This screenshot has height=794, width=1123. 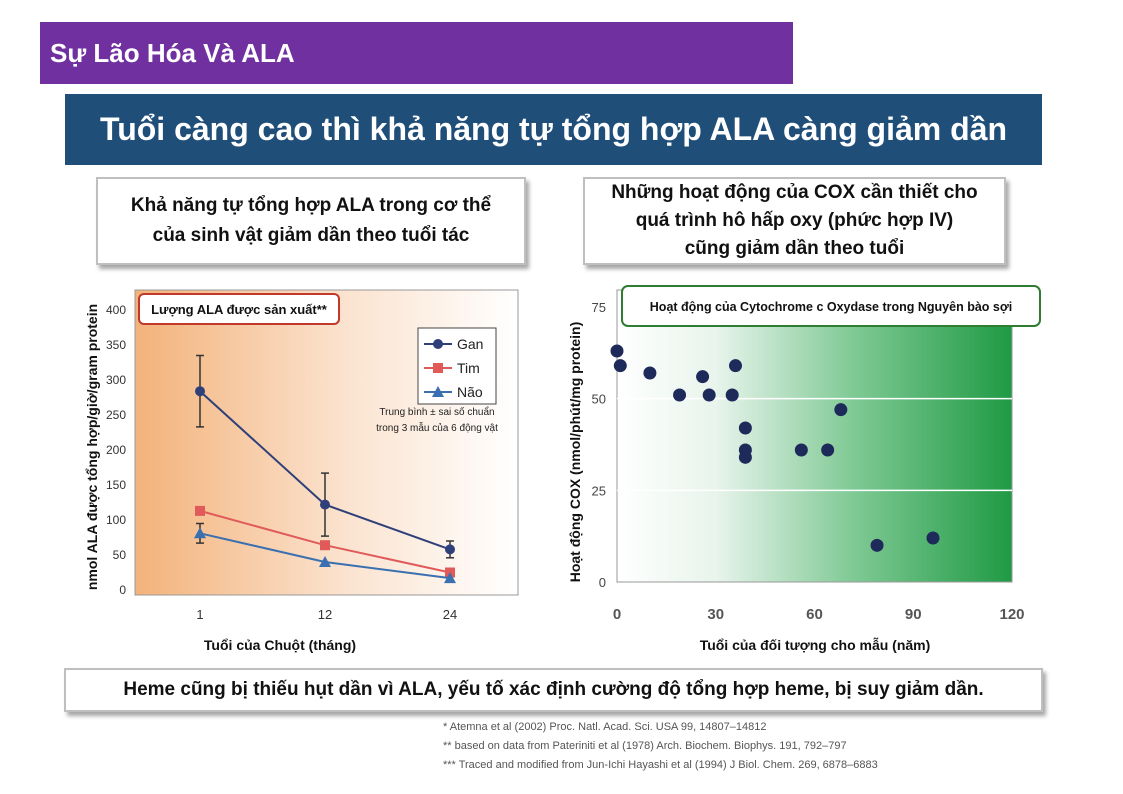 I want to click on y-tick-label: 350, so click(x=116, y=345).